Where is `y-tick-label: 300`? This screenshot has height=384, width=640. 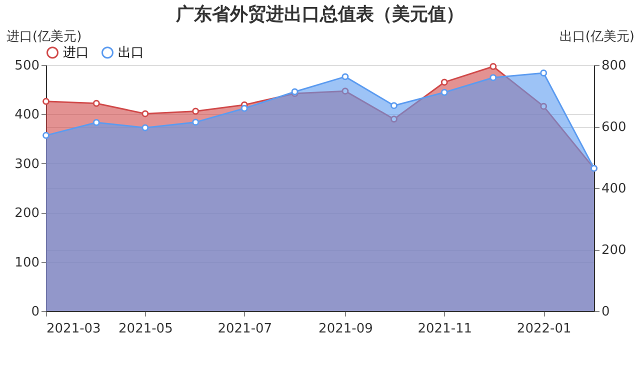 y-tick-label: 300 is located at coordinates (27, 164).